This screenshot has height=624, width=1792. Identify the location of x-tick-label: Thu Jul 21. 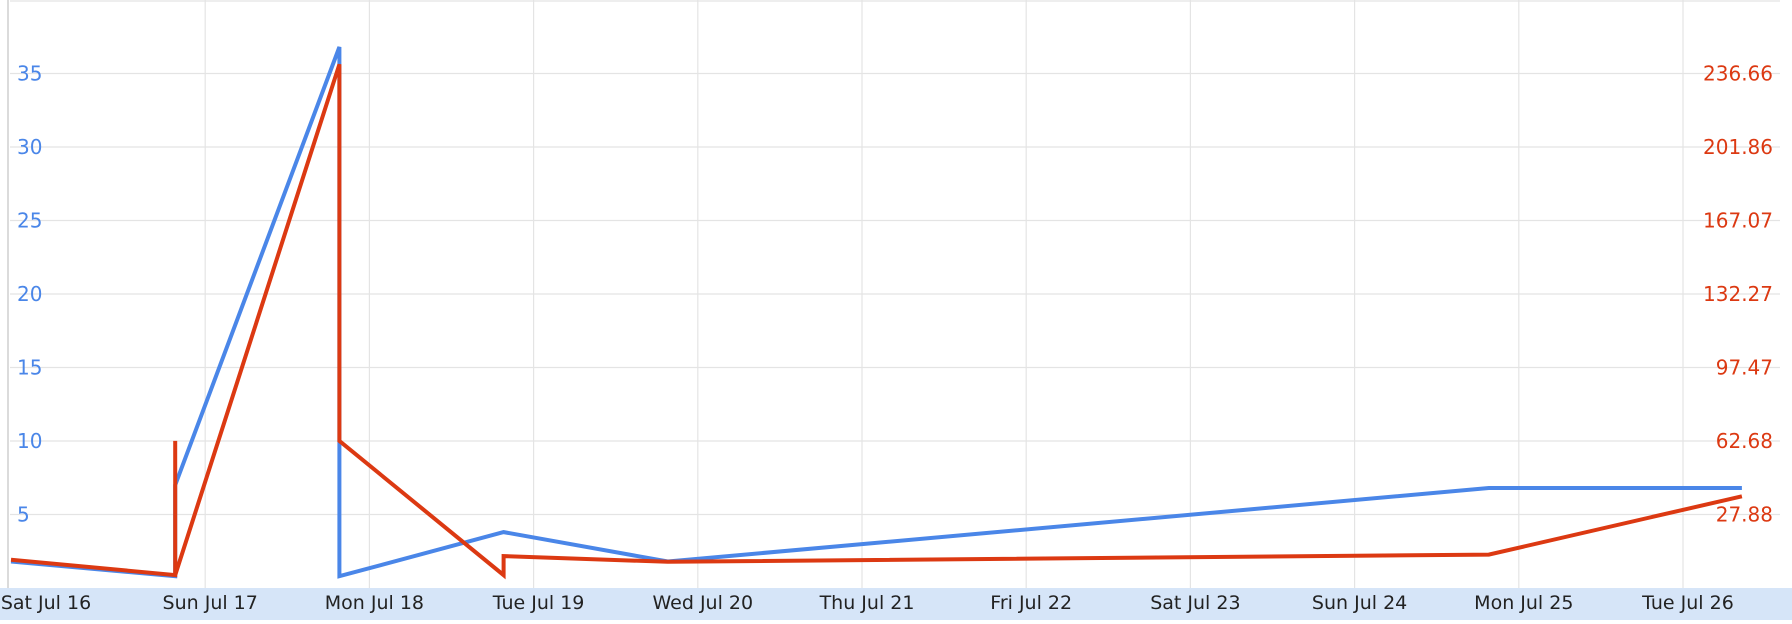
(867, 603).